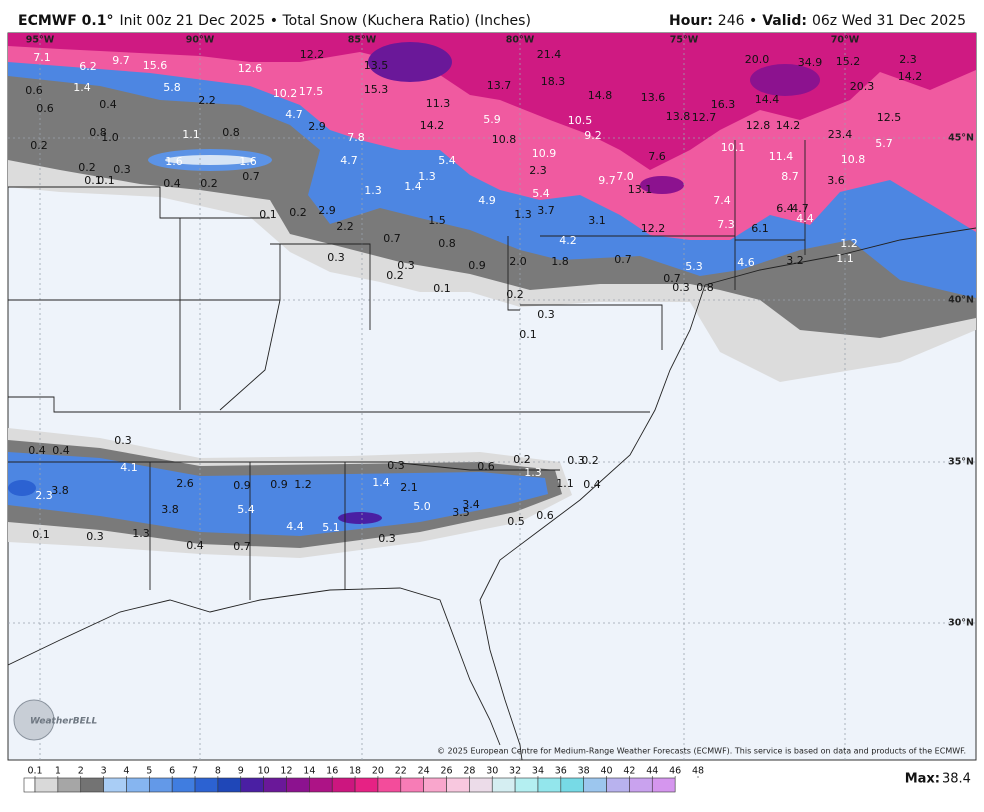  I want to click on snow-amount-label: 15.2, so click(848, 61).